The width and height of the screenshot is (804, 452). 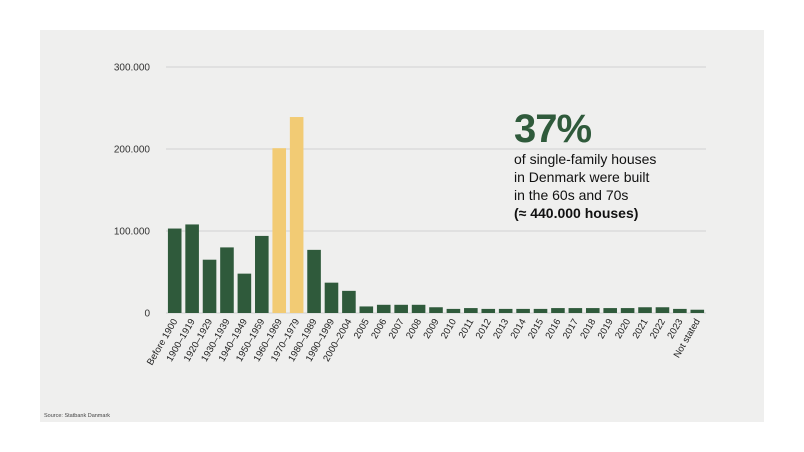 What do you see at coordinates (397, 329) in the screenshot?
I see `x-tick-label: 2007` at bounding box center [397, 329].